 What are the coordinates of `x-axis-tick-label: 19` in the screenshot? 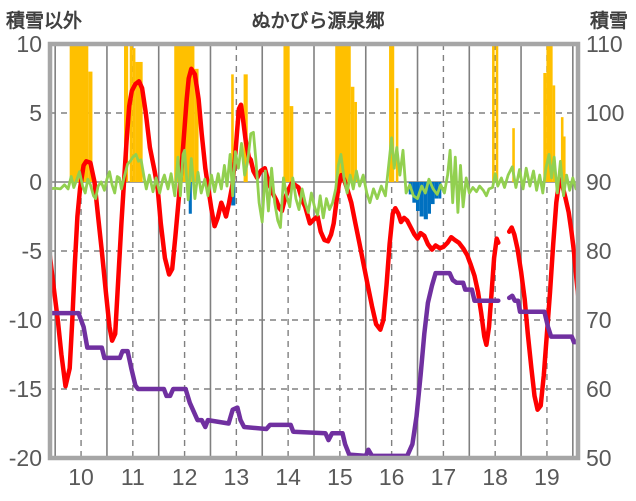 It's located at (547, 477).